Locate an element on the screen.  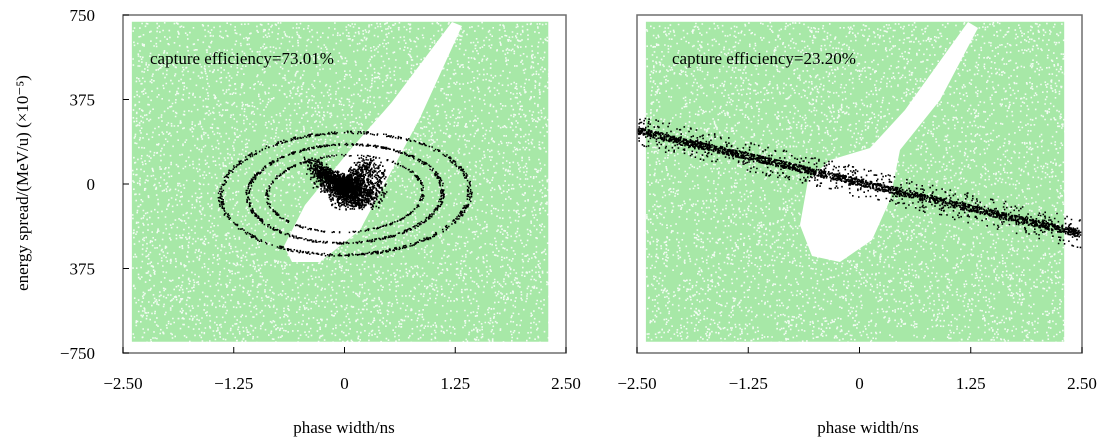
y-tick-label: 0 is located at coordinates (91, 184).